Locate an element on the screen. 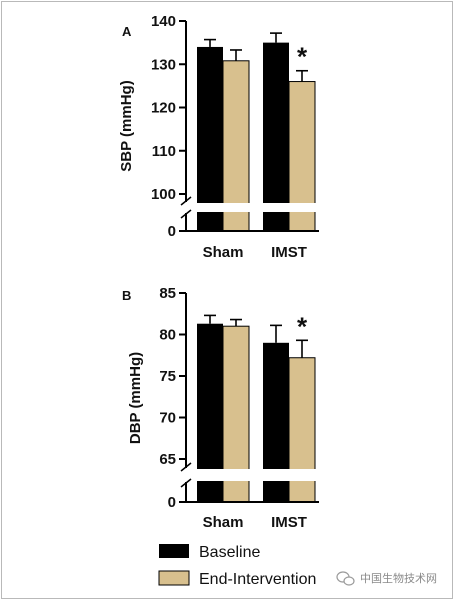  panel-b-significance-mark: * is located at coordinates (302, 326).